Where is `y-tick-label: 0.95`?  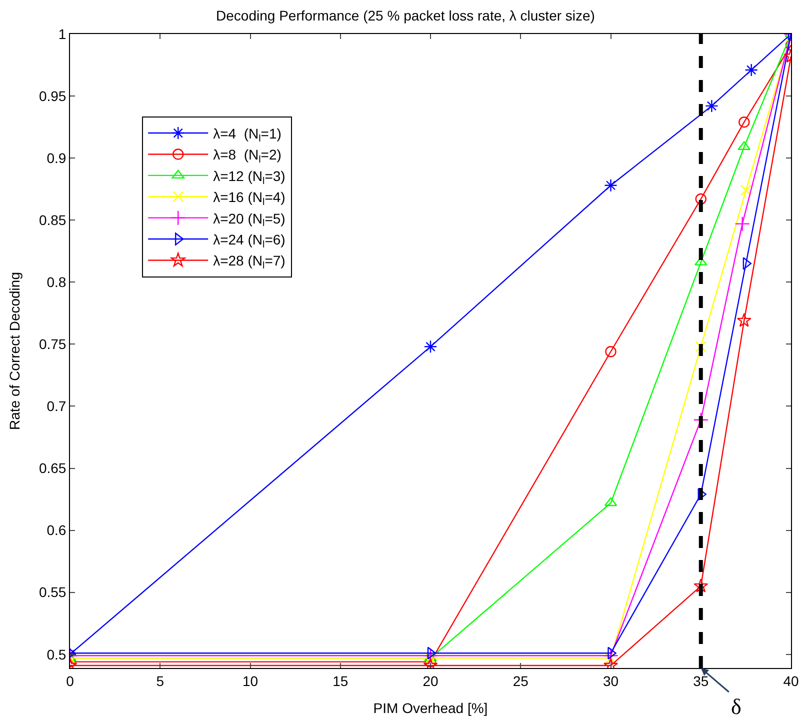
y-tick-label: 0.95 is located at coordinates (52, 96).